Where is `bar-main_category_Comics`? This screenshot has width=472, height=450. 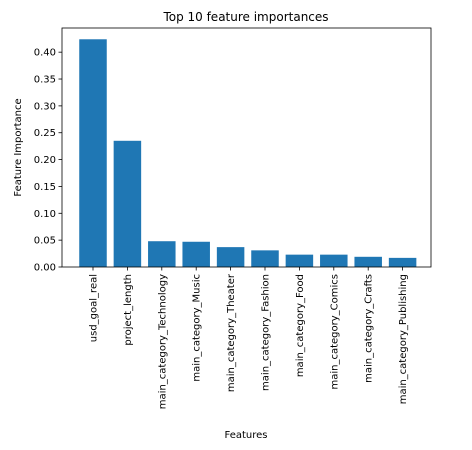
bar-main_category_Comics is located at coordinates (334, 260).